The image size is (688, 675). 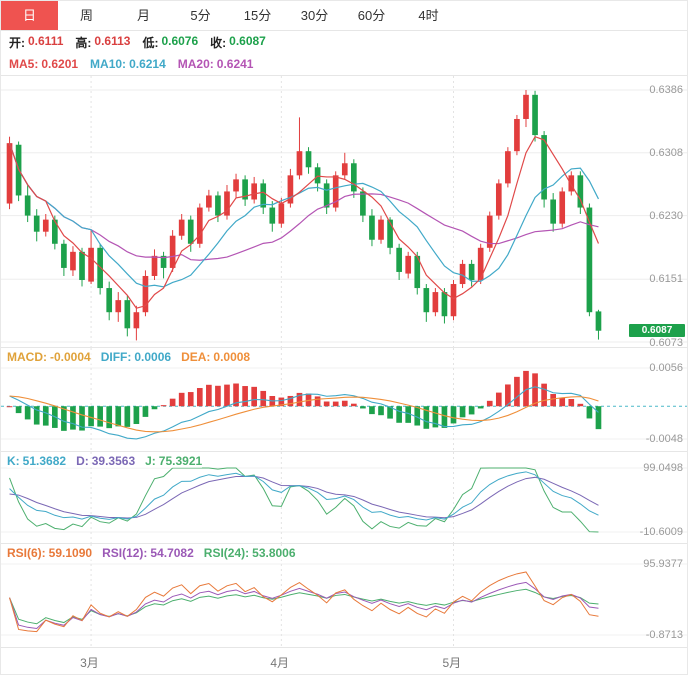 I want to click on j-readout: J: 75.3921, so click(x=173, y=461).